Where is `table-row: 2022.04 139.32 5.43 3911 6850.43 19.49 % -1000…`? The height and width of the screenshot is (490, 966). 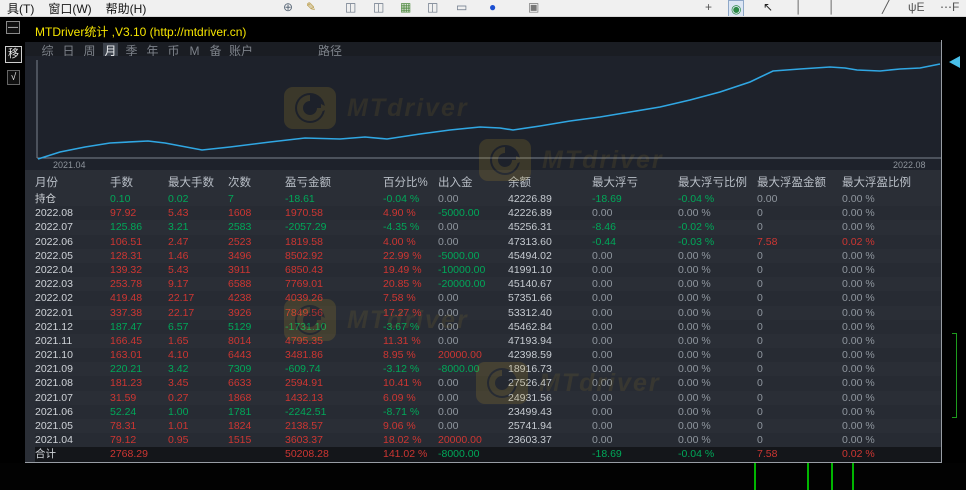 table-row: 2022.04 139.32 5.43 3911 6850.43 19.49 % -1000… is located at coordinates (488, 270).